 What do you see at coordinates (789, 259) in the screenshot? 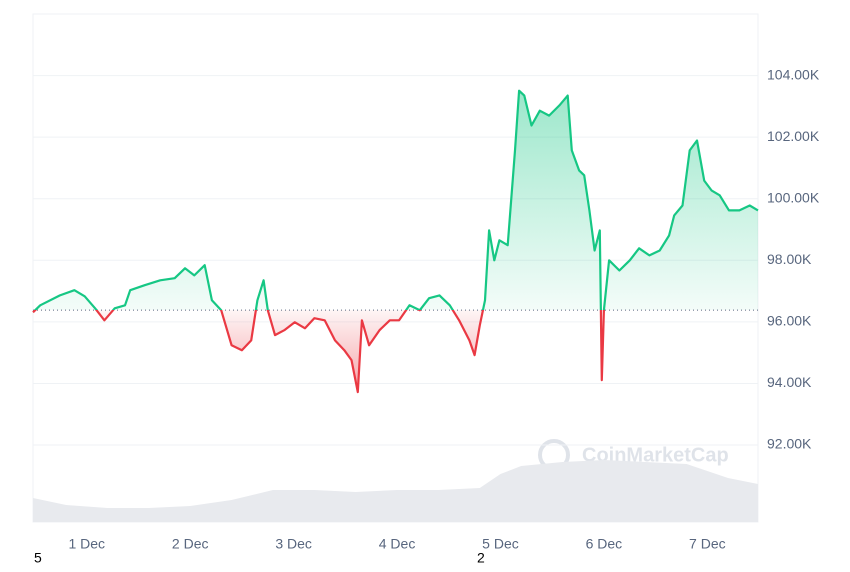
I see `y-tick-label: 98.00K` at bounding box center [789, 259].